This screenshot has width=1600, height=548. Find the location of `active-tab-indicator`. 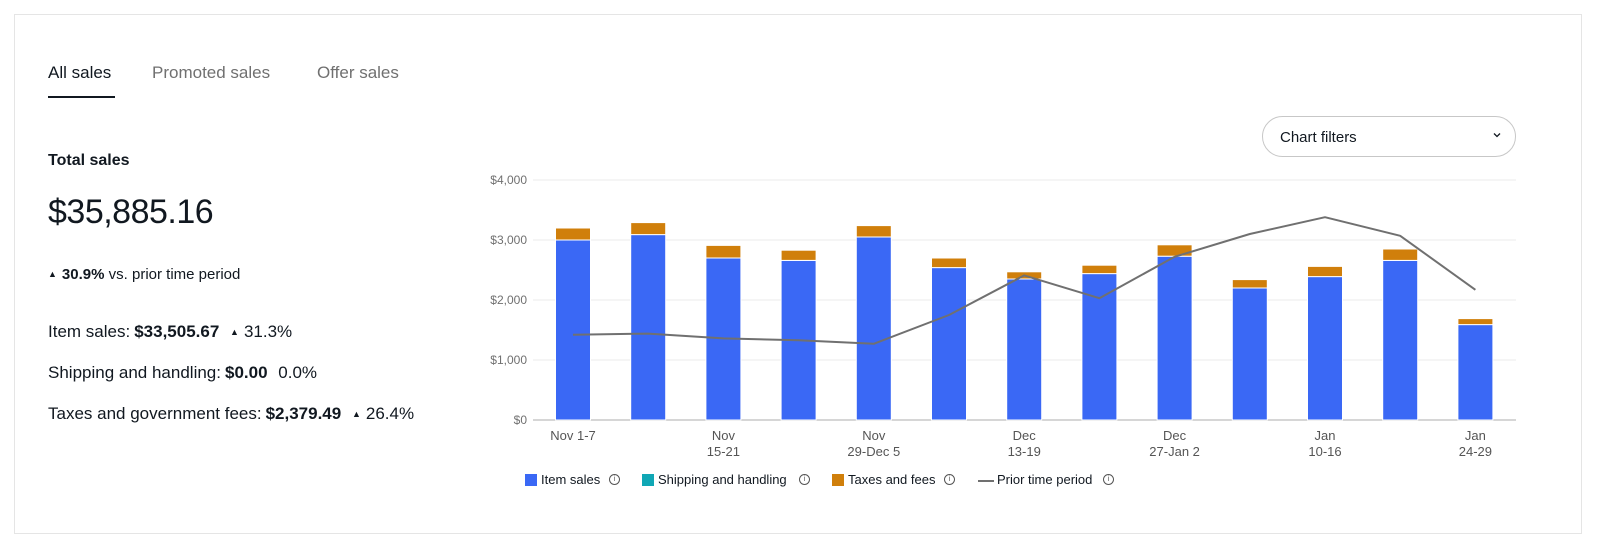

active-tab-indicator is located at coordinates (81, 97).